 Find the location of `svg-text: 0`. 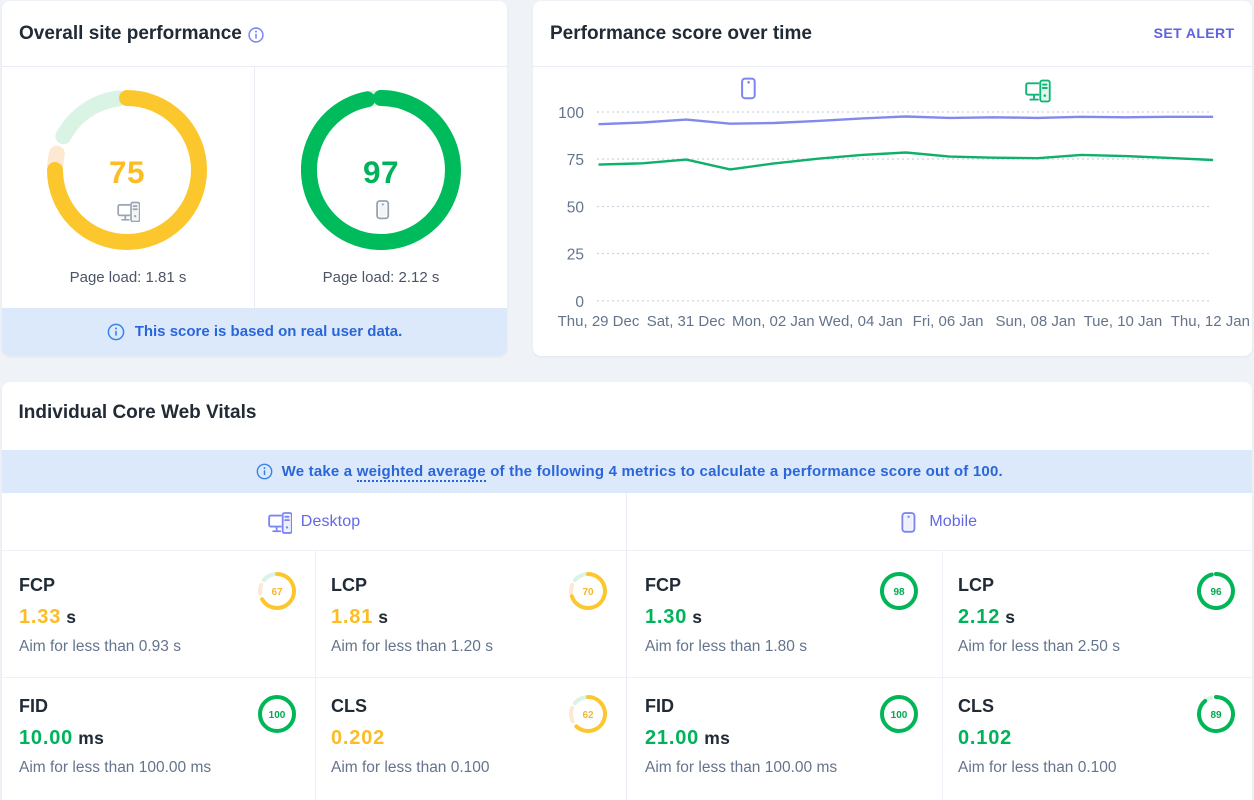

svg-text: 0 is located at coordinates (579, 302).